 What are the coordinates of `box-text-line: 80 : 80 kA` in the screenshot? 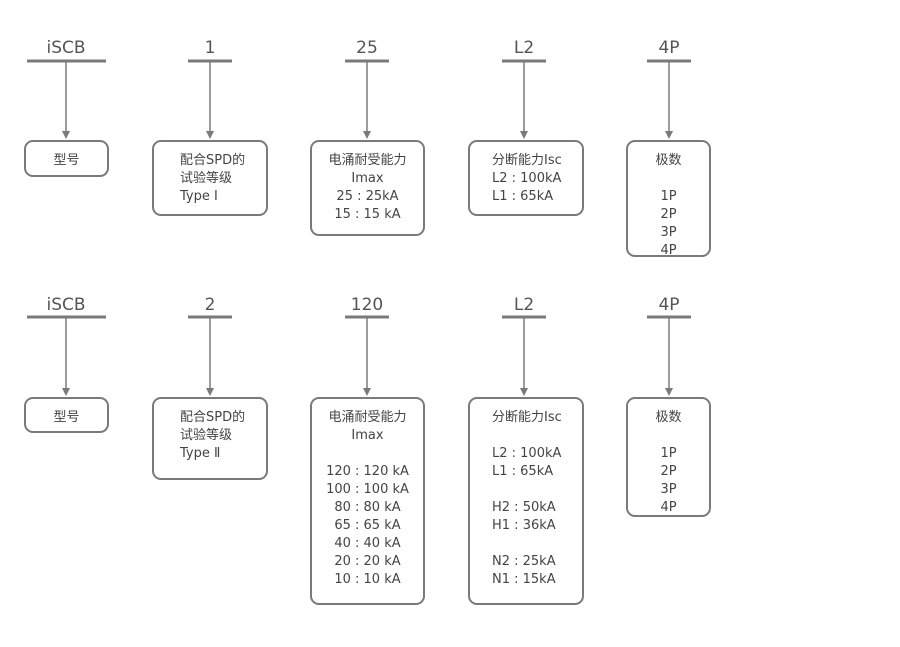 It's located at (367, 507).